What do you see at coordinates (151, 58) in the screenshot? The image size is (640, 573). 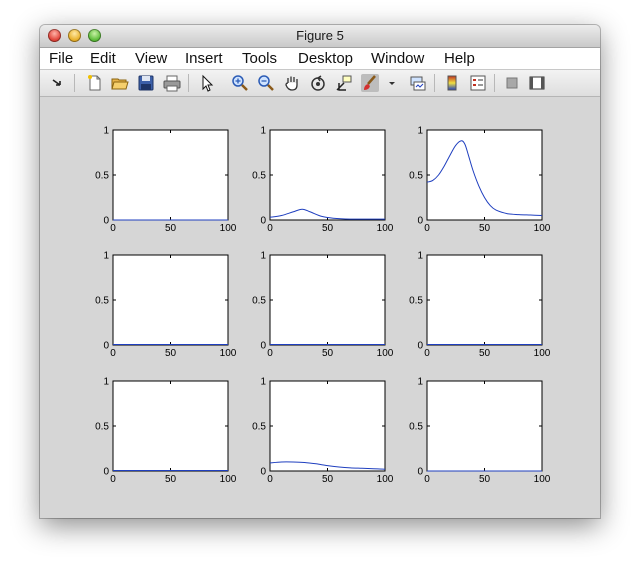 I see `menu-view: View` at bounding box center [151, 58].